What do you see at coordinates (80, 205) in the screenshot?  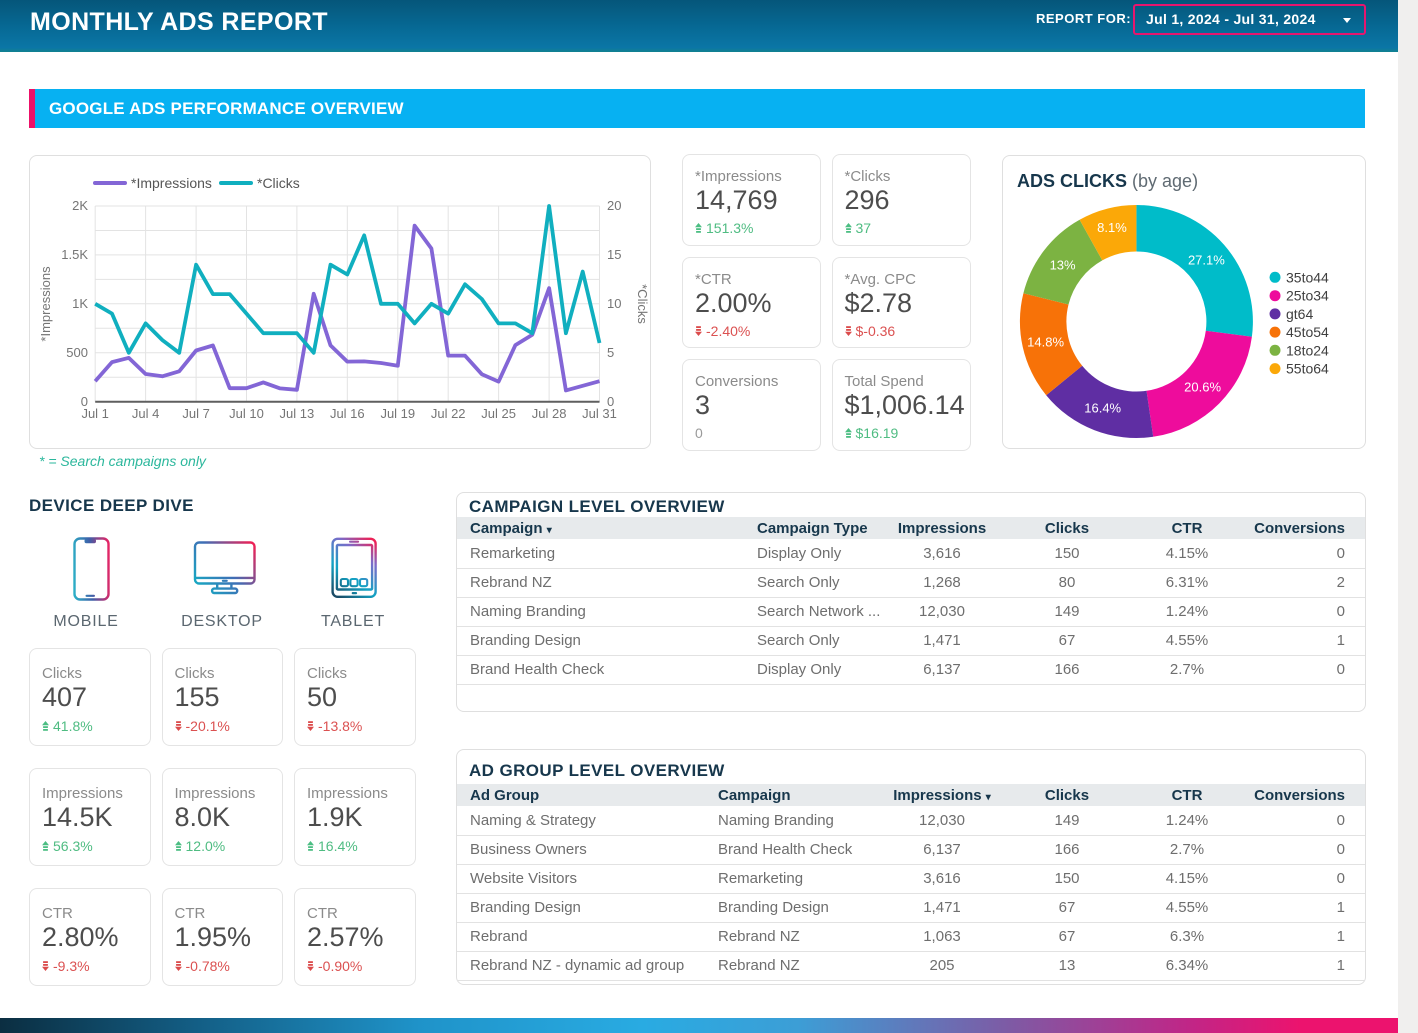 I see `svg-text: 2K` at bounding box center [80, 205].